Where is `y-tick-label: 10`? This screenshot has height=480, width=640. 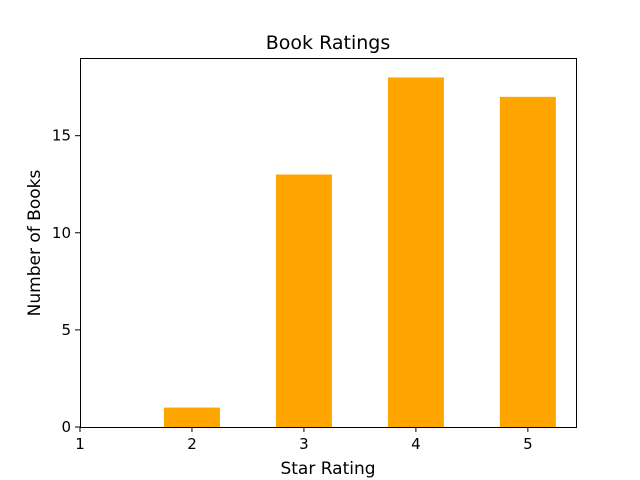
y-tick-label: 10 is located at coordinates (61, 233).